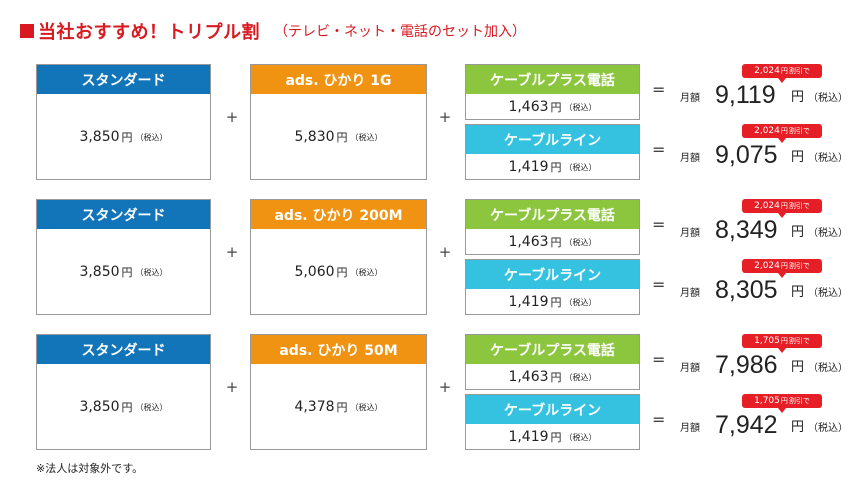  What do you see at coordinates (746, 230) in the screenshot?
I see `monthly-amount: 8,349` at bounding box center [746, 230].